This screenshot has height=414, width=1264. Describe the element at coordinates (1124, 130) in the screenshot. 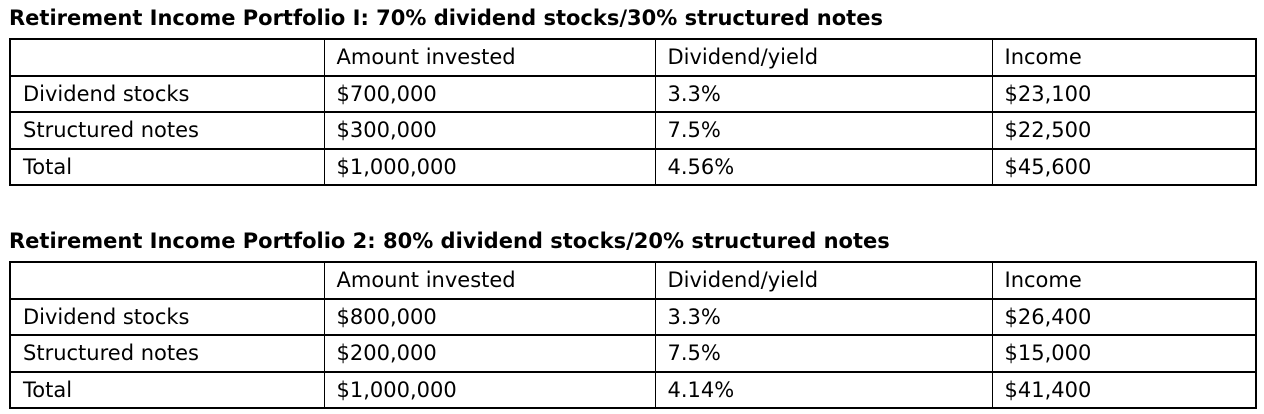

I see `income-cell: $22,500` at that location.